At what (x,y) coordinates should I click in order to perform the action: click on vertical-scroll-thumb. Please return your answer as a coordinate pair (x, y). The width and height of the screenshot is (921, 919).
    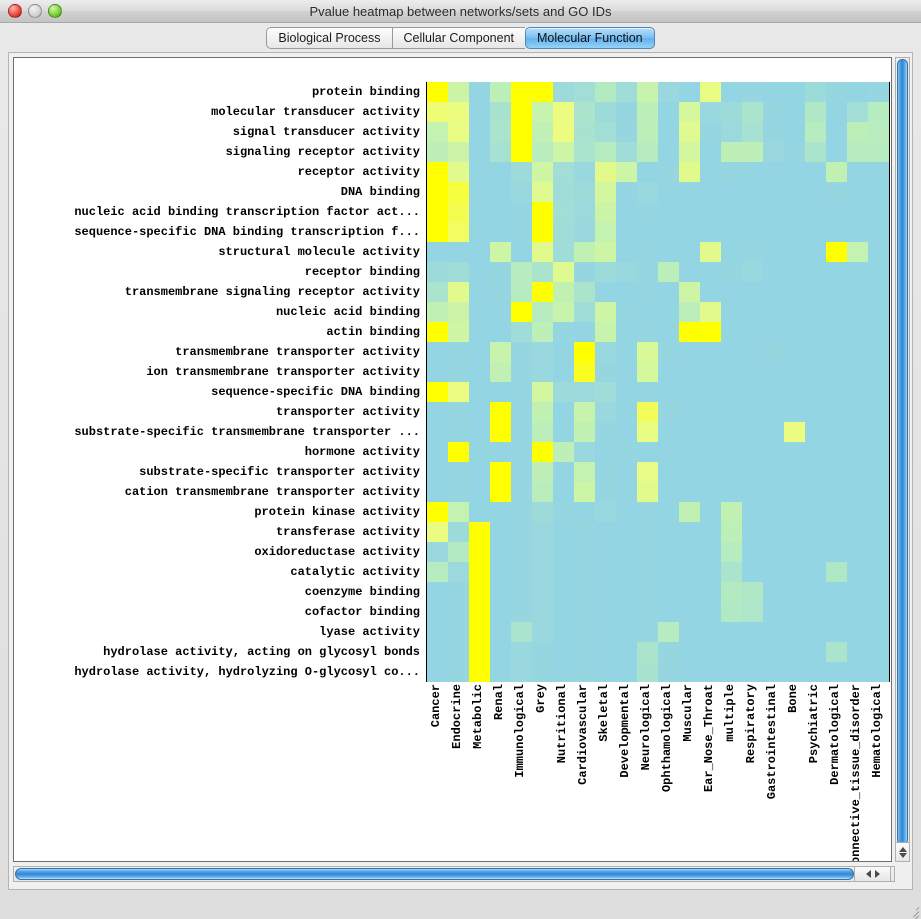
    Looking at the image, I should click on (902, 452).